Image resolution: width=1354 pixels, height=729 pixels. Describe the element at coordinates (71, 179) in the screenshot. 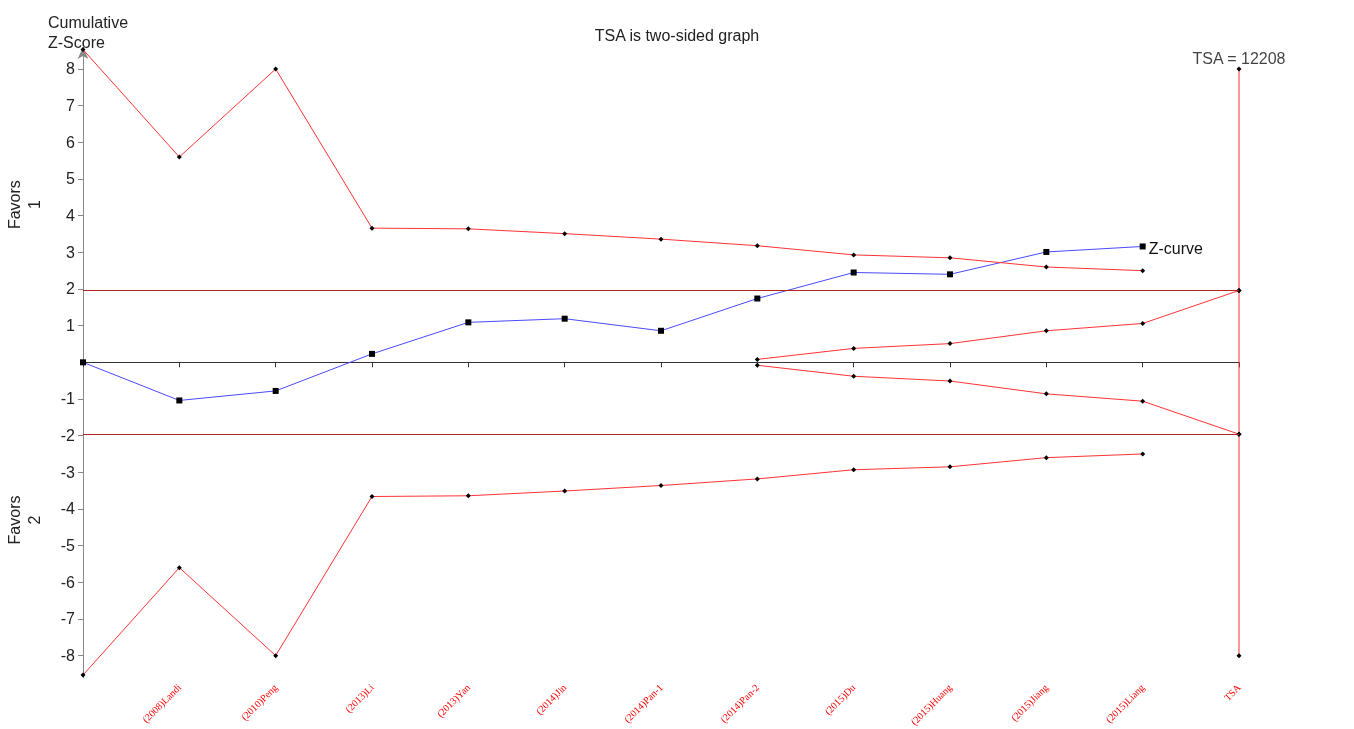

I see `y-tick-label: 5` at that location.